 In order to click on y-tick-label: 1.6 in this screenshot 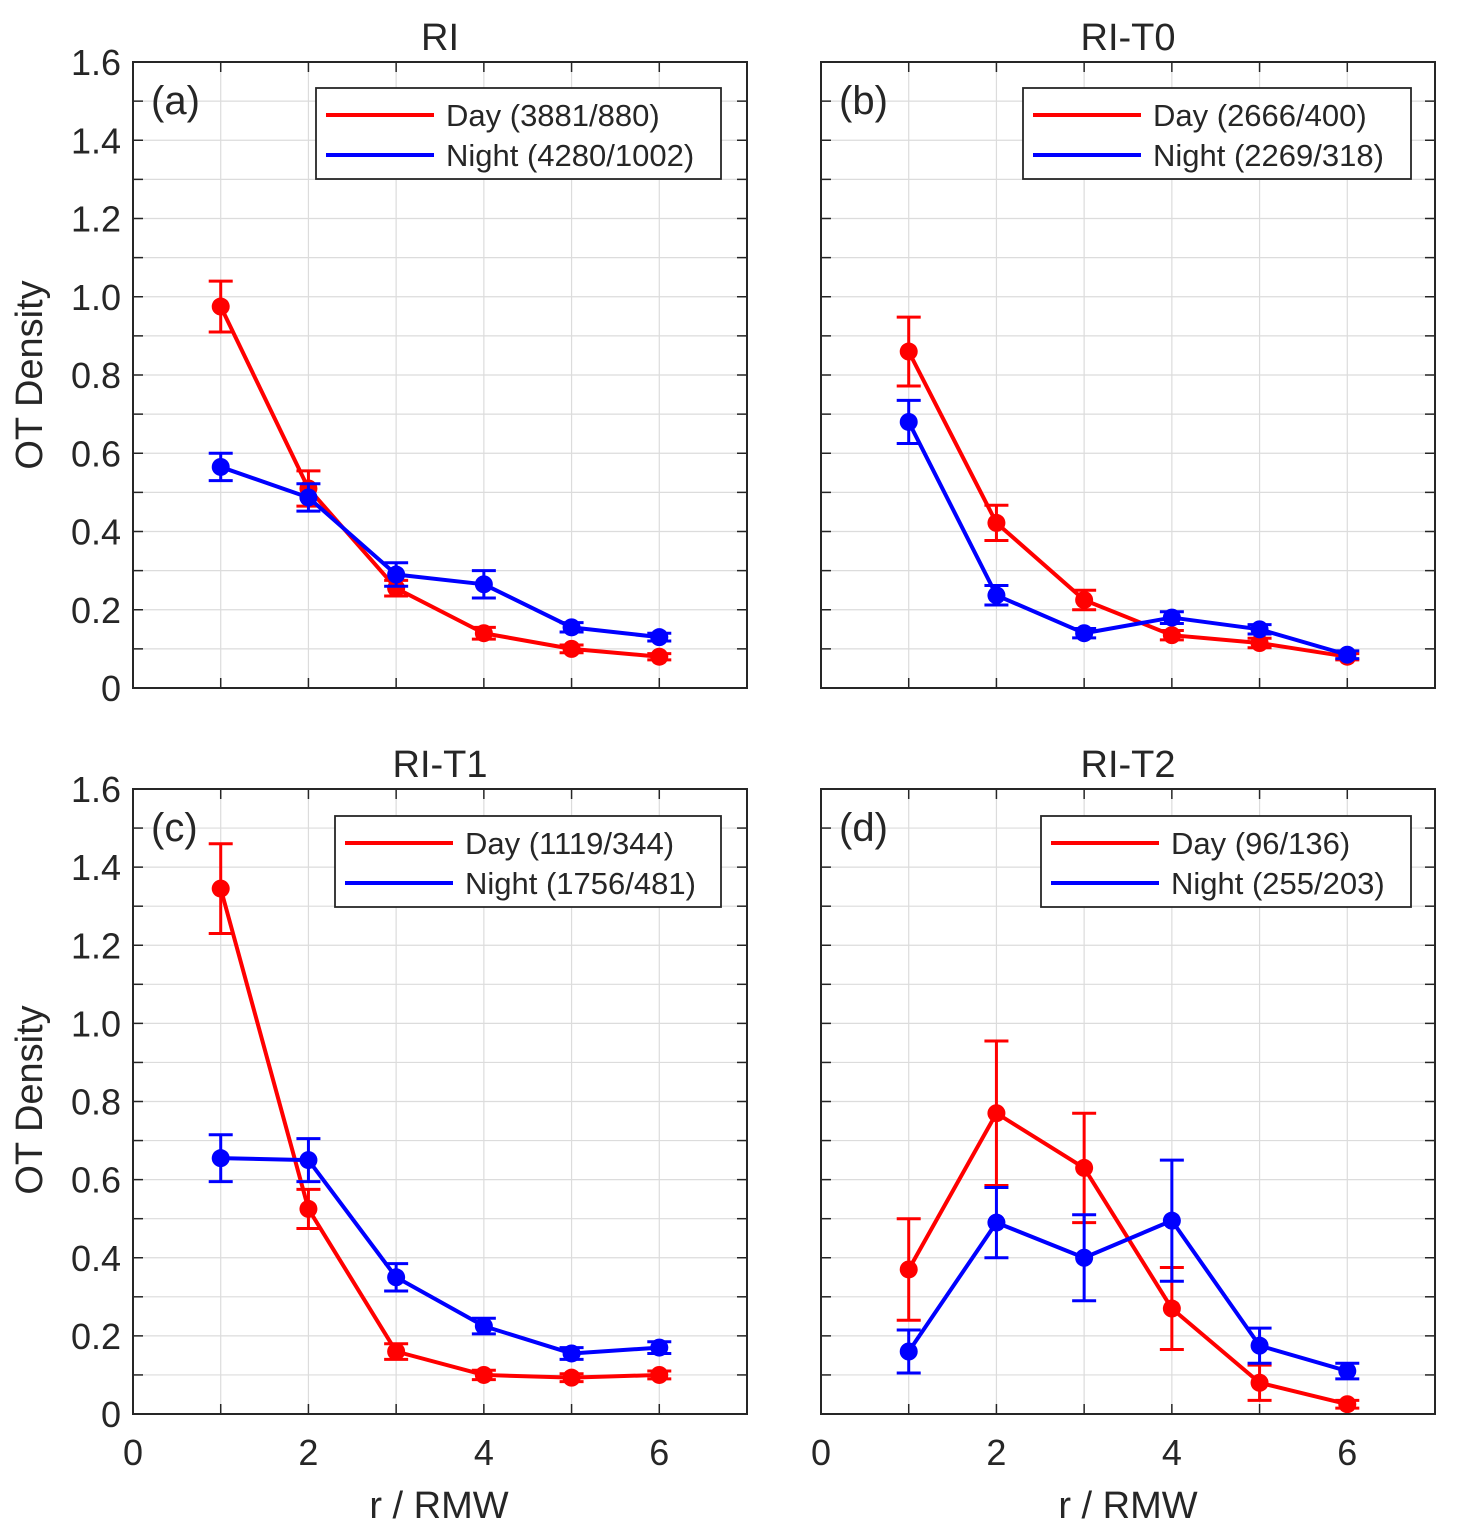, I will do `click(96, 62)`.